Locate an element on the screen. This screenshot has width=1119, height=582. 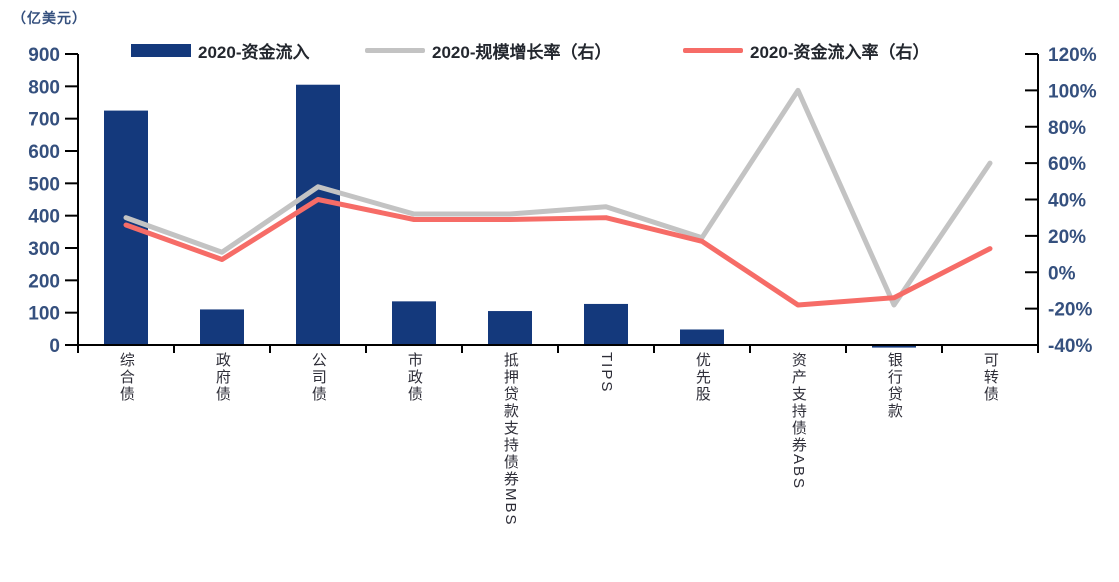
left-tick-label: 100 is located at coordinates (44, 314).